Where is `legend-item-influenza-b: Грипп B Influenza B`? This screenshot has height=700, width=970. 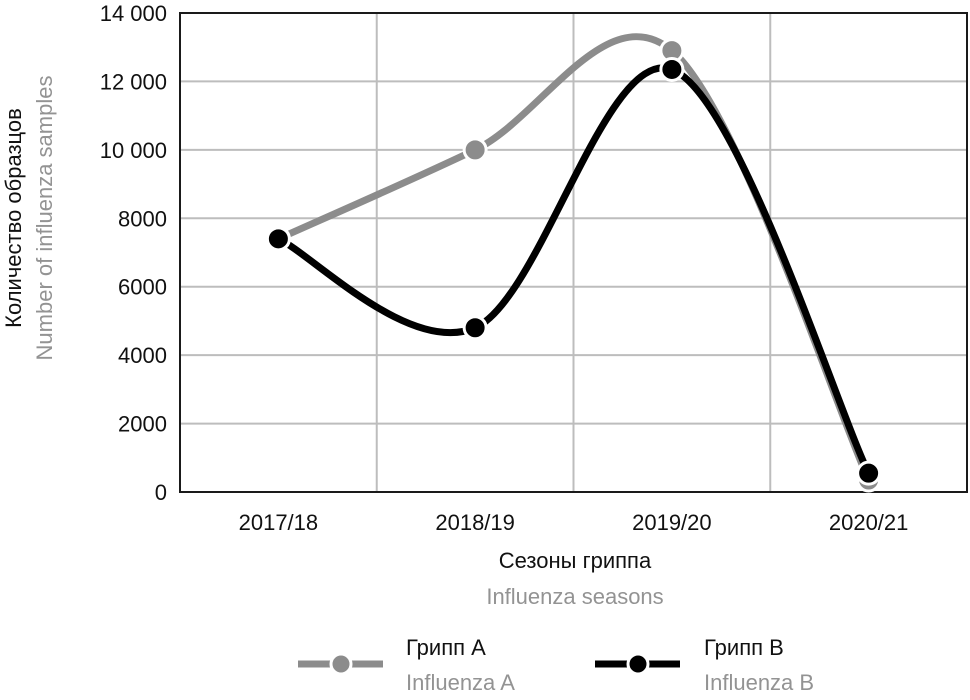
legend-item-influenza-b: Грипп B Influenza B is located at coordinates (704, 665).